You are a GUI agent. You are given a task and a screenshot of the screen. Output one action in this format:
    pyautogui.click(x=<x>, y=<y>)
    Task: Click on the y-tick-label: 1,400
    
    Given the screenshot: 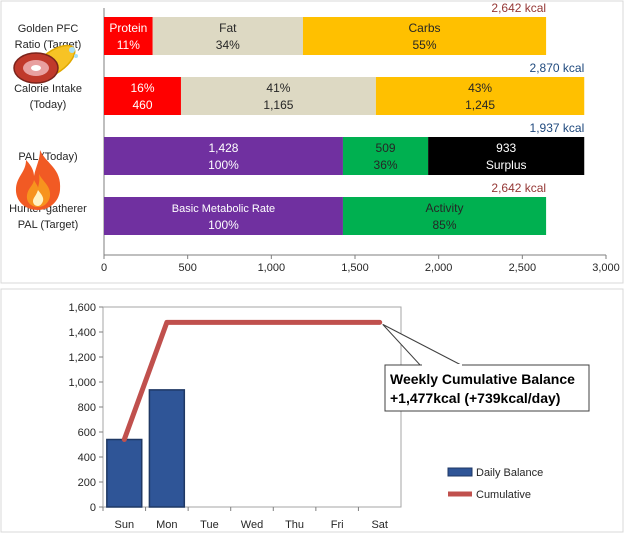 What is the action you would take?
    pyautogui.click(x=82, y=333)
    